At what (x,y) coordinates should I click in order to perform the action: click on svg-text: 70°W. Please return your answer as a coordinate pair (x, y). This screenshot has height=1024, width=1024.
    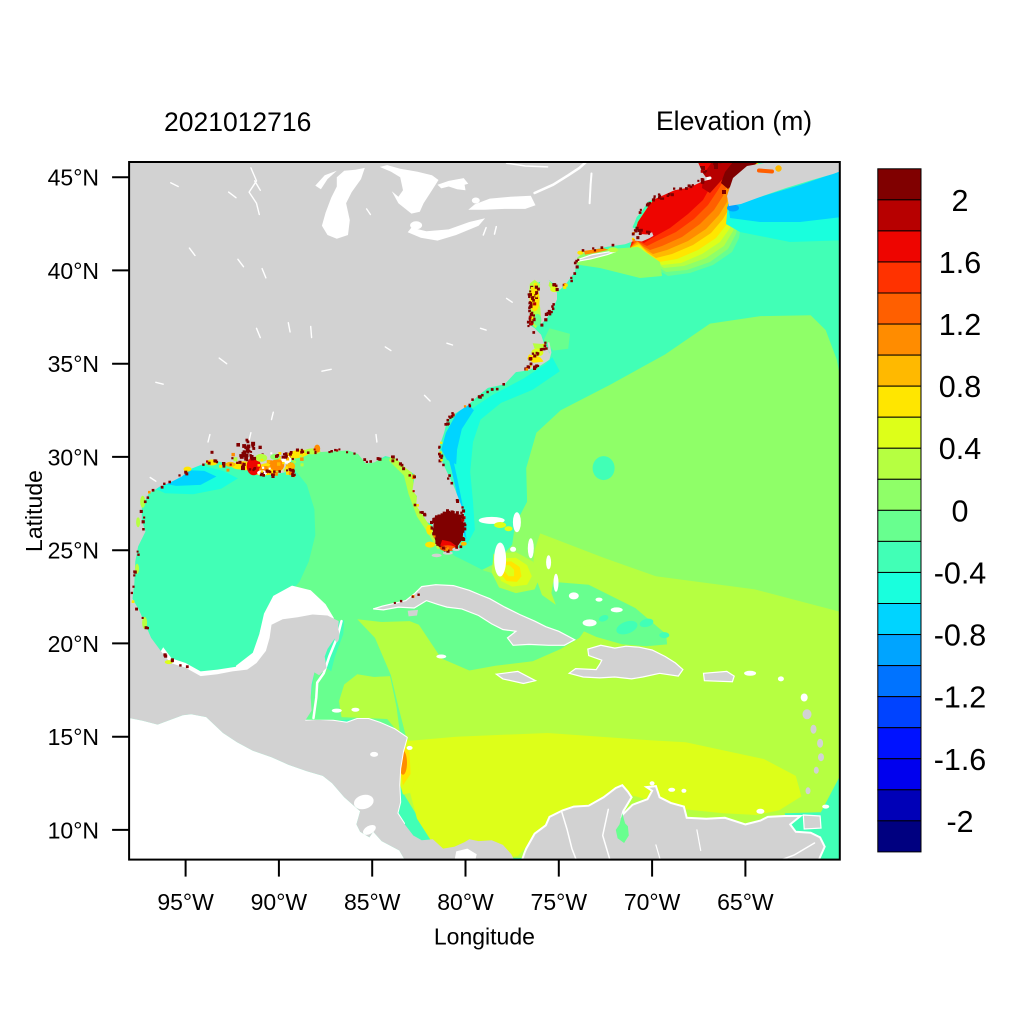
    Looking at the image, I should click on (652, 902).